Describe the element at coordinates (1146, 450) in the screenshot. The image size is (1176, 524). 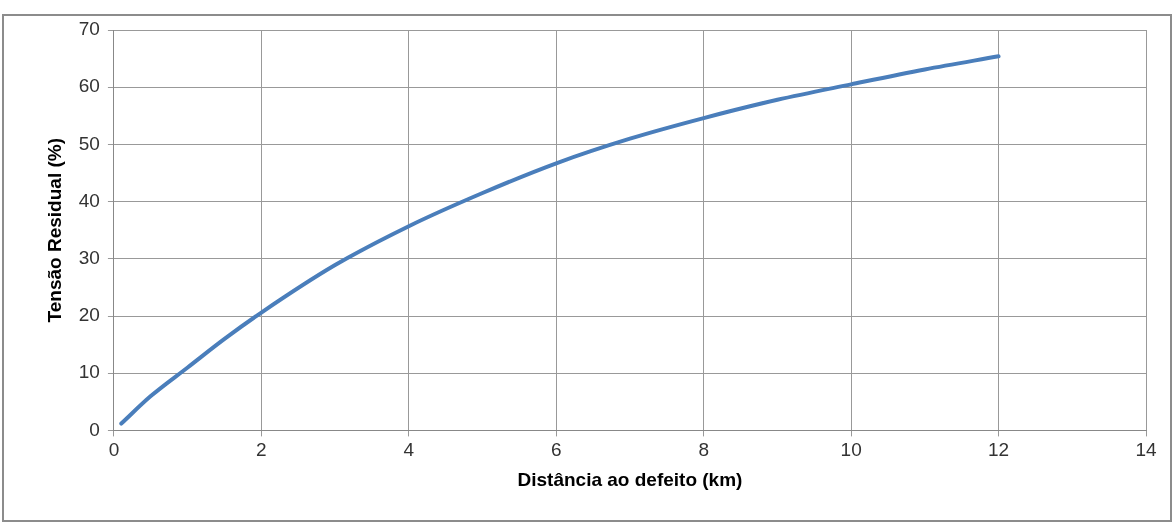
I see `x-tick-label: 14` at that location.